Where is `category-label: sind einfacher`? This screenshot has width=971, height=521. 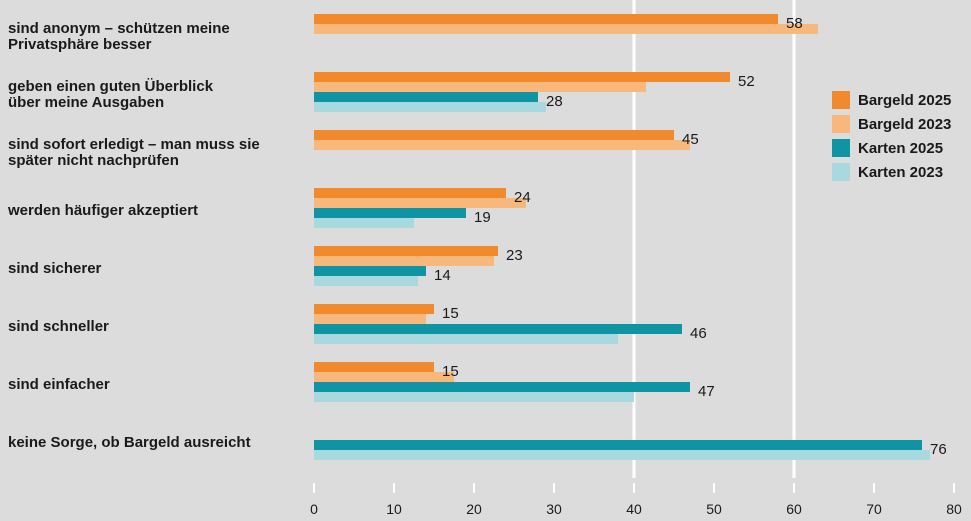 category-label: sind einfacher is located at coordinates (59, 384).